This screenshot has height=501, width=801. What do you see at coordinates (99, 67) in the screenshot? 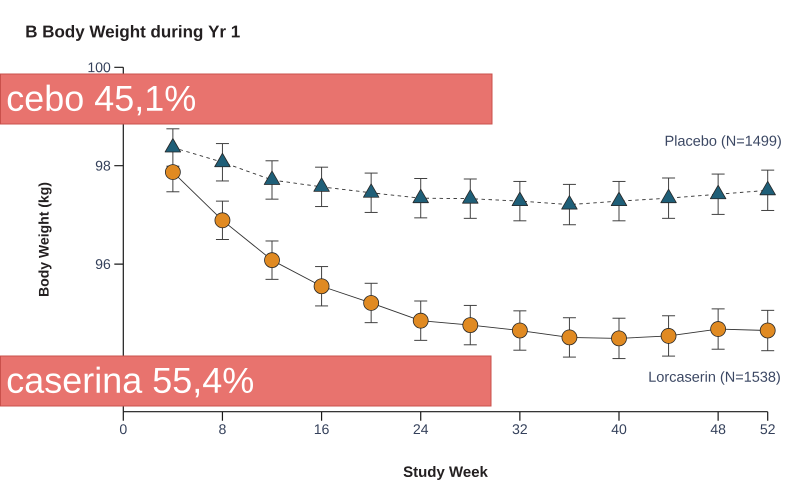
I see `y-tick-label: 100` at bounding box center [99, 67].